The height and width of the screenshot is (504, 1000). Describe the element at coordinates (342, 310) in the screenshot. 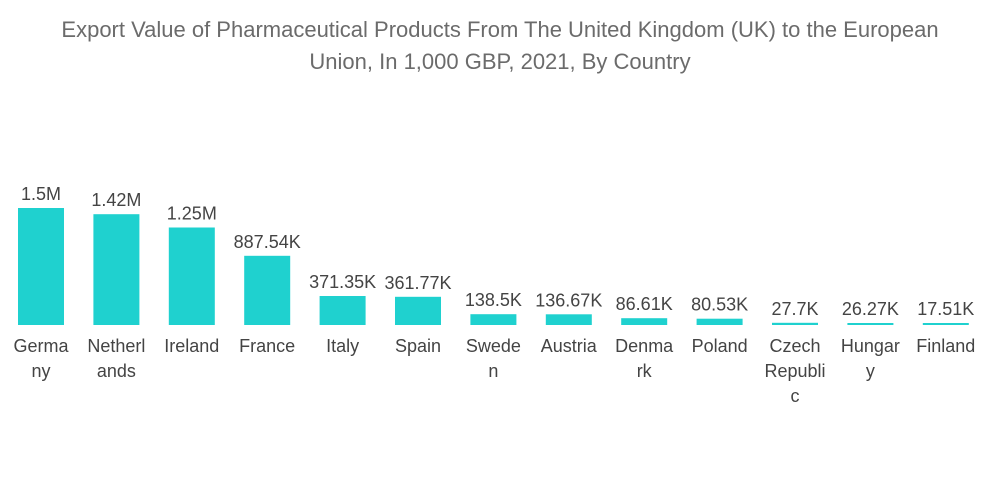

I see `bar-italy` at that location.